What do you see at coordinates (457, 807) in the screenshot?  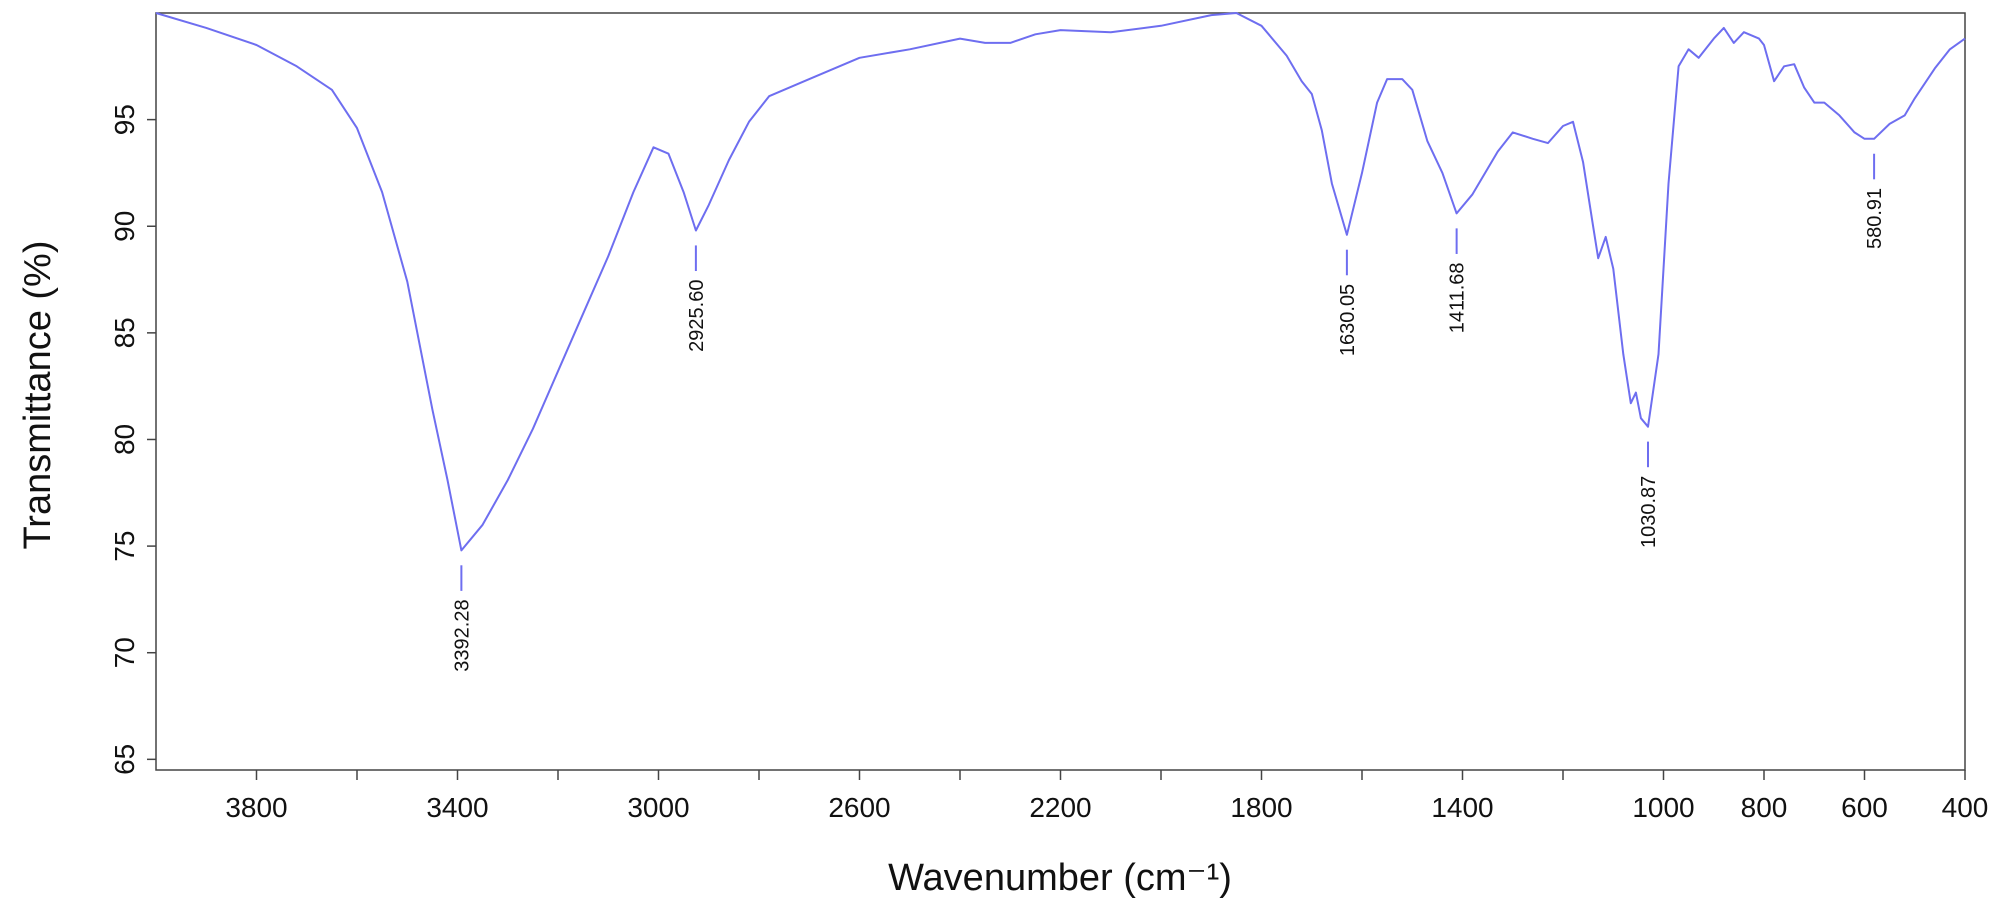 I see `x-tick-label: 3400` at bounding box center [457, 807].